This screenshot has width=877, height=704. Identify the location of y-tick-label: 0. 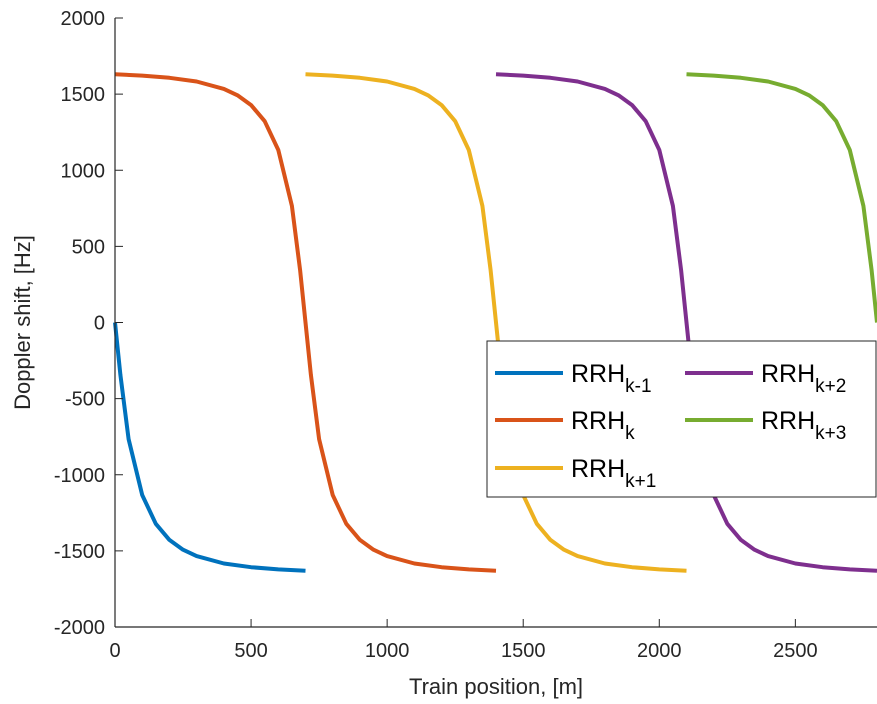
(99, 324).